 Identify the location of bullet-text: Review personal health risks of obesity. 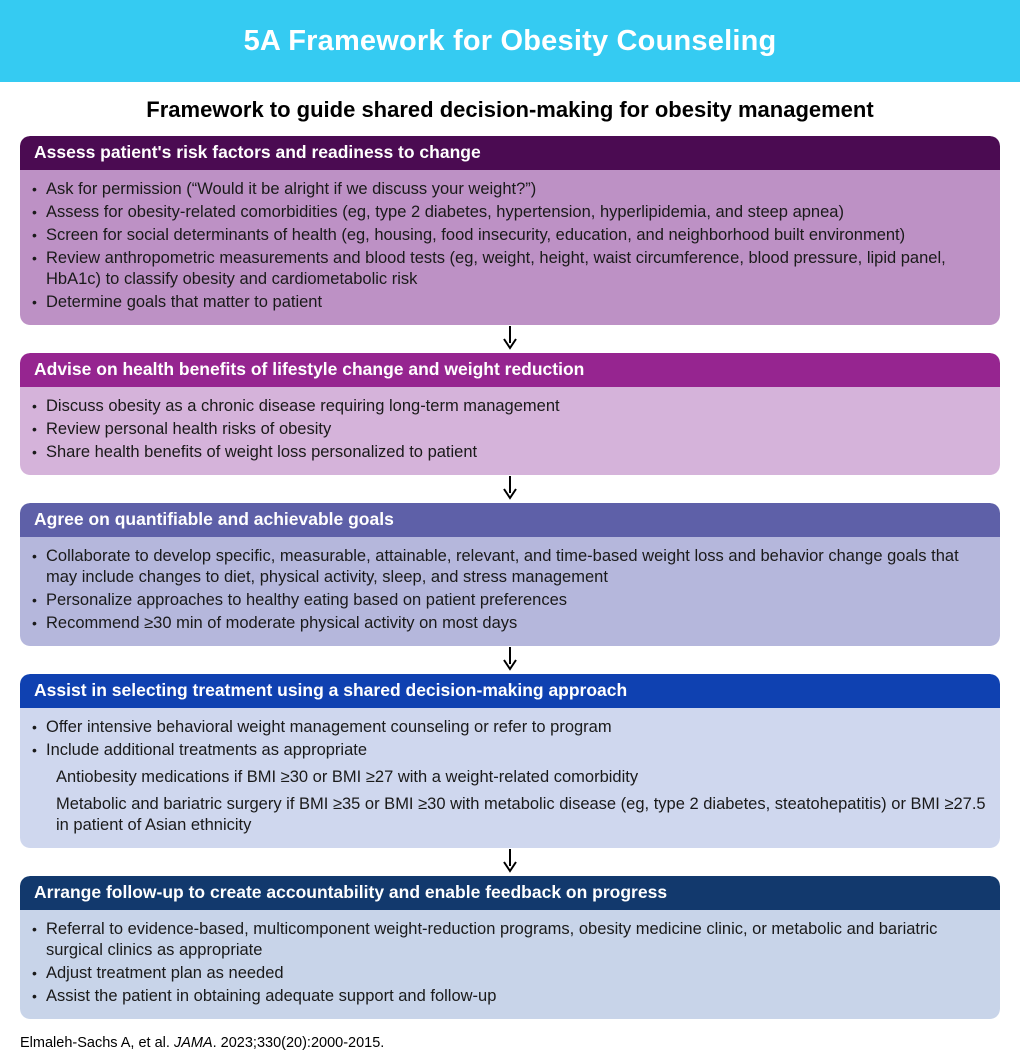
(189, 429).